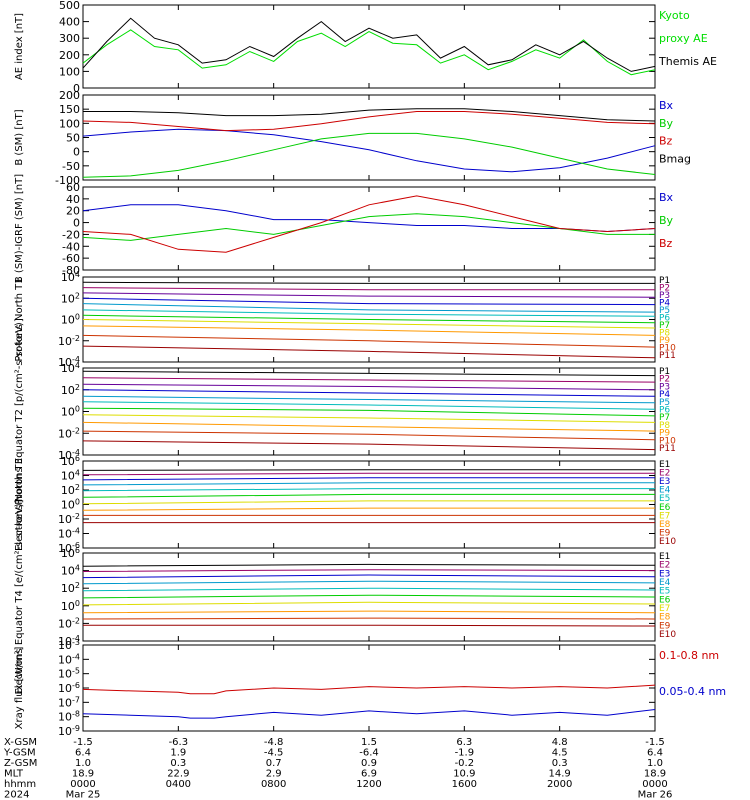 The height and width of the screenshot is (800, 750). Describe the element at coordinates (273, 784) in the screenshot. I see `axis-row-value: 0800` at that location.